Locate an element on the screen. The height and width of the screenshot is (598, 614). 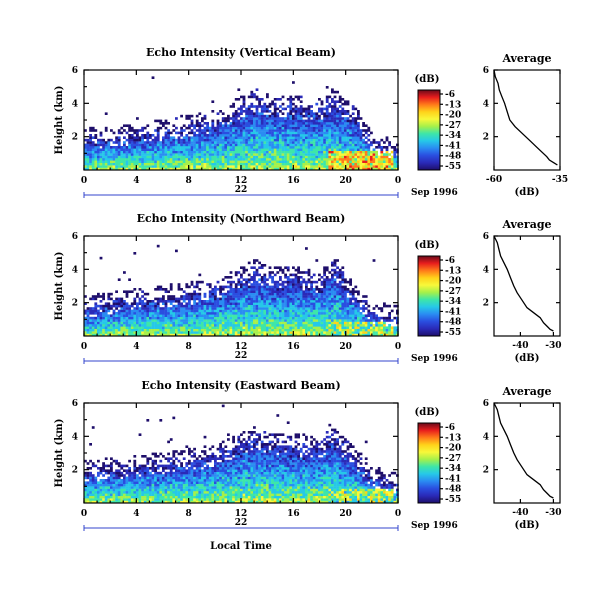
heatmap-title: Echo Intensity (Northward Beam) is located at coordinates (241, 218).